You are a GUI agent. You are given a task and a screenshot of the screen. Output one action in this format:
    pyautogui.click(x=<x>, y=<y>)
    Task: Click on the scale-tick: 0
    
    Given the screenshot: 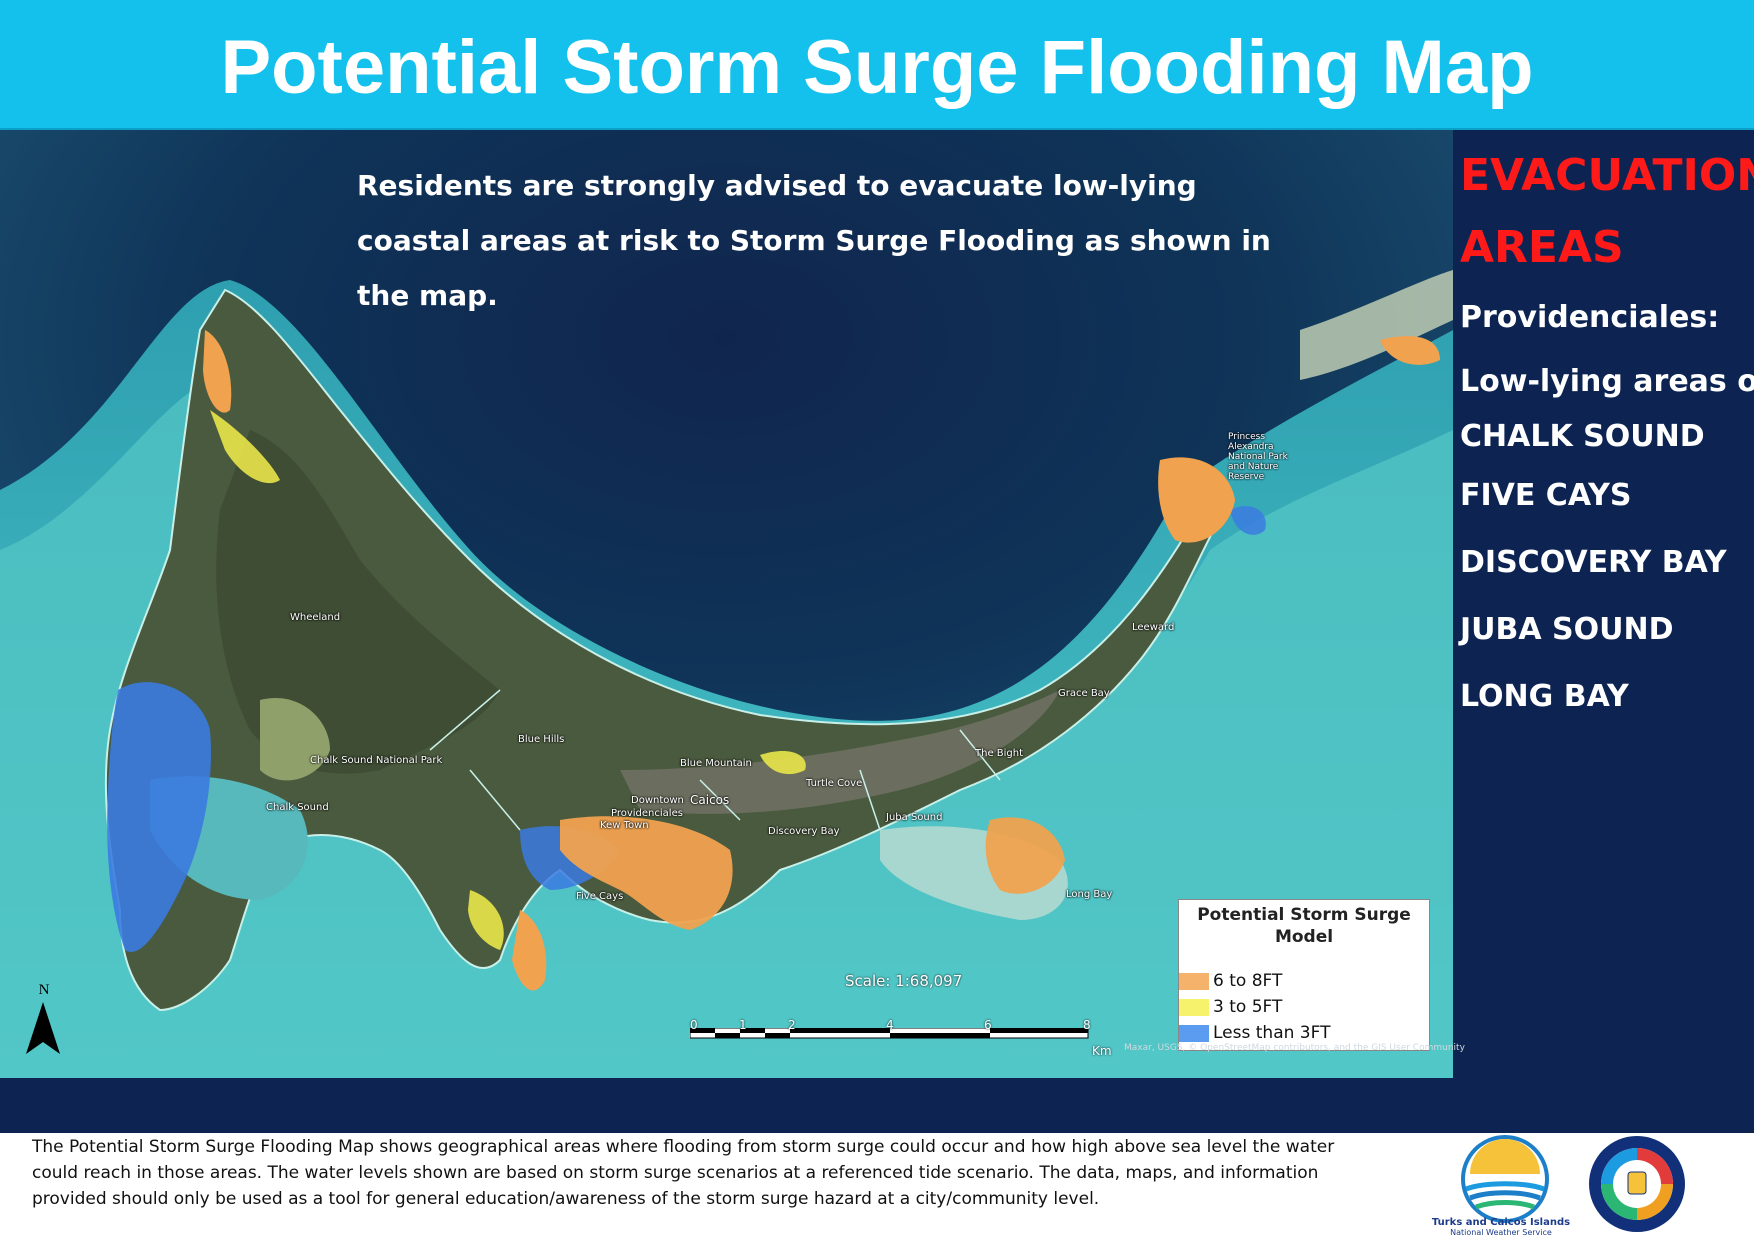 What is the action you would take?
    pyautogui.click(x=694, y=1025)
    